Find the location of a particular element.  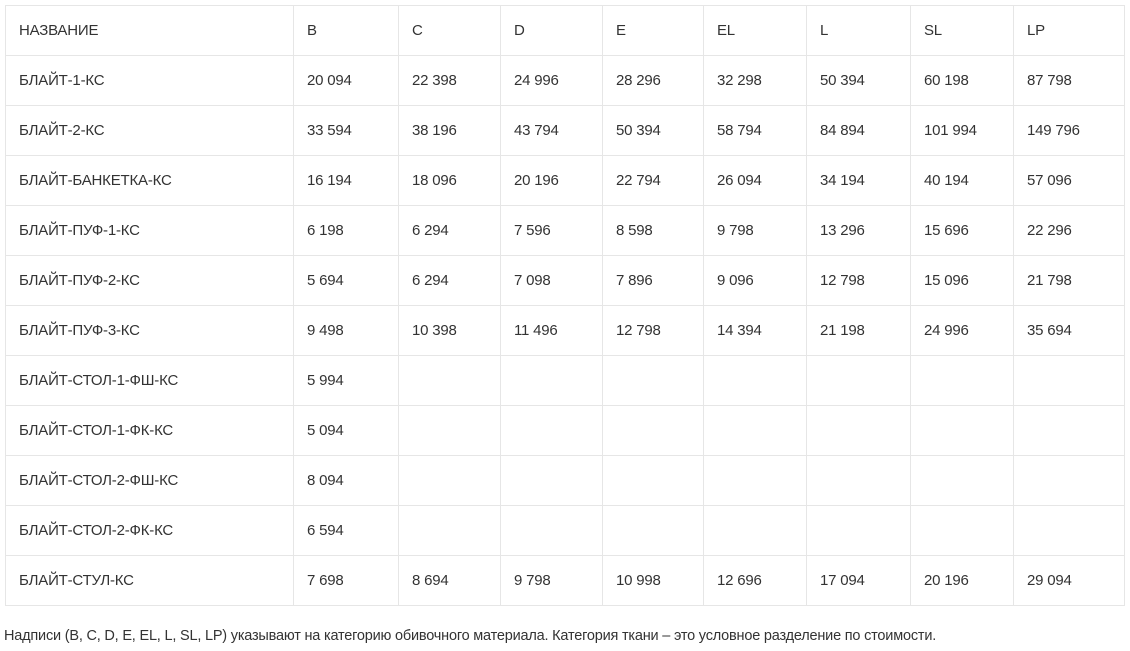

price-cell: 5 994 is located at coordinates (346, 380).